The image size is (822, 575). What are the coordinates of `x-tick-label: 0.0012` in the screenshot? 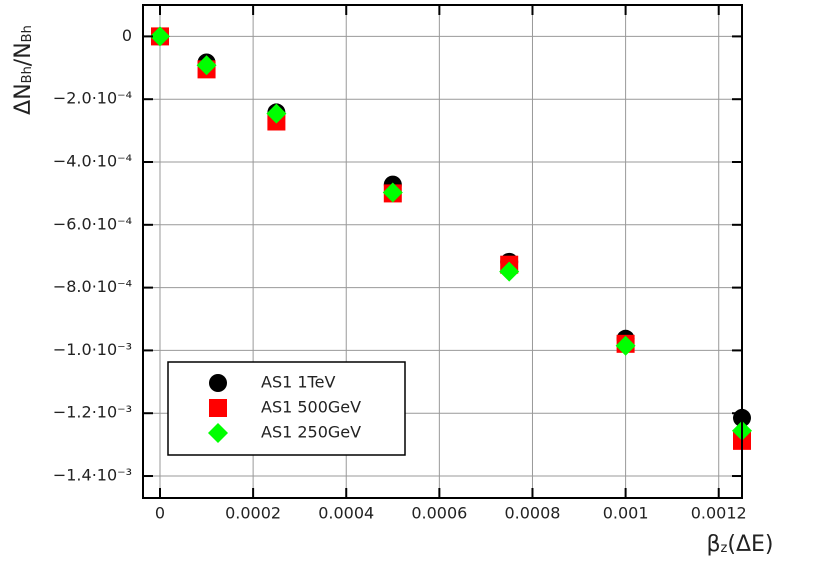 It's located at (719, 513).